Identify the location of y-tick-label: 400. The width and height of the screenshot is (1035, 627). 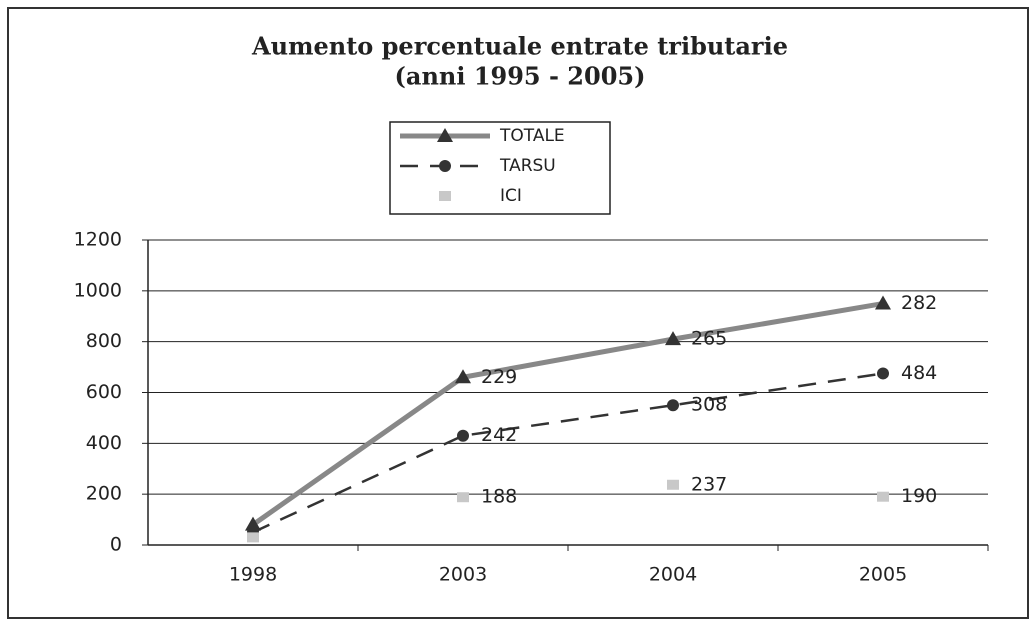
(104, 443).